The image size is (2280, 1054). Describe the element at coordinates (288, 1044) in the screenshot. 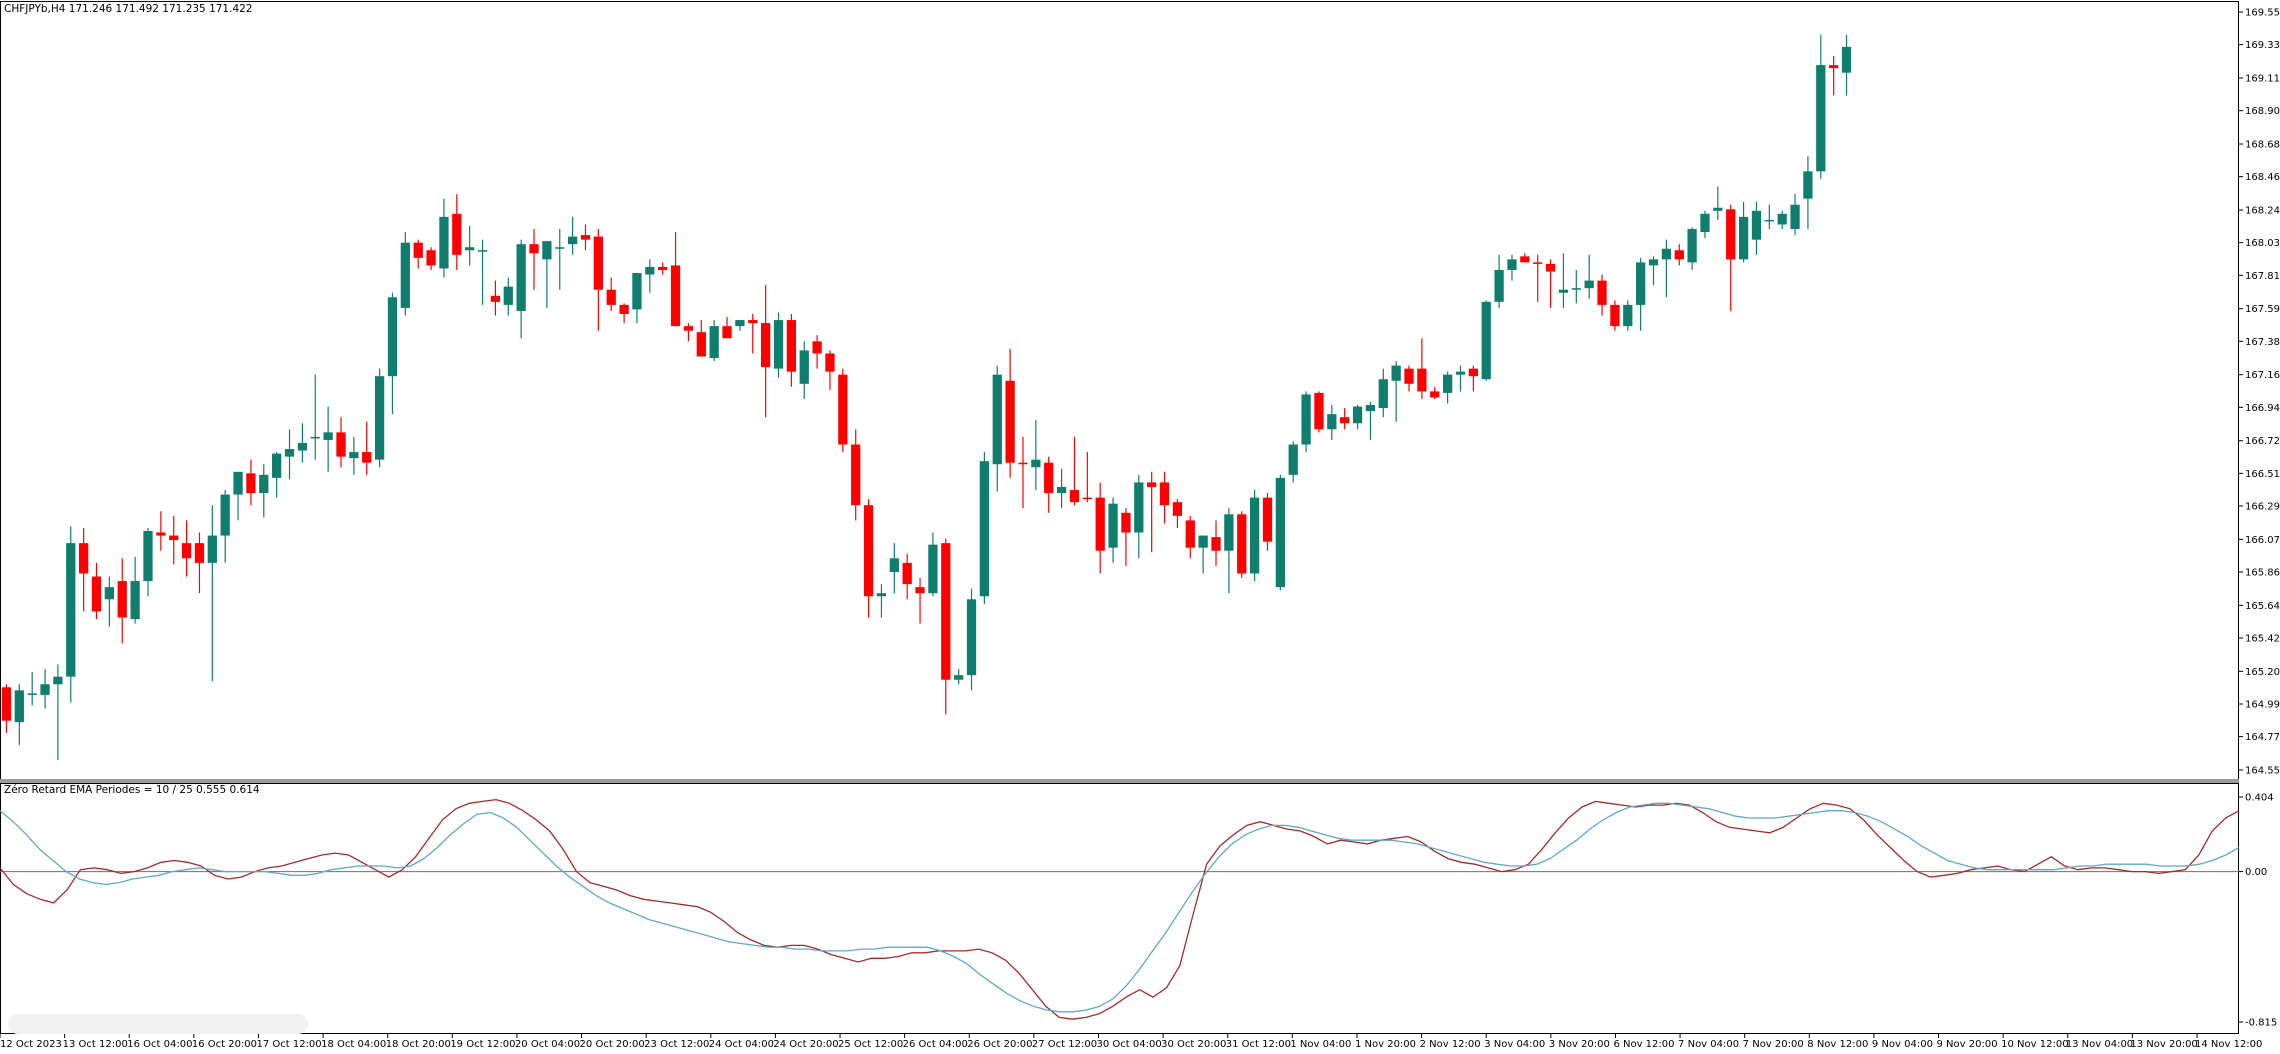

I see `time-tick-label: 17 Oct 12:00` at that location.